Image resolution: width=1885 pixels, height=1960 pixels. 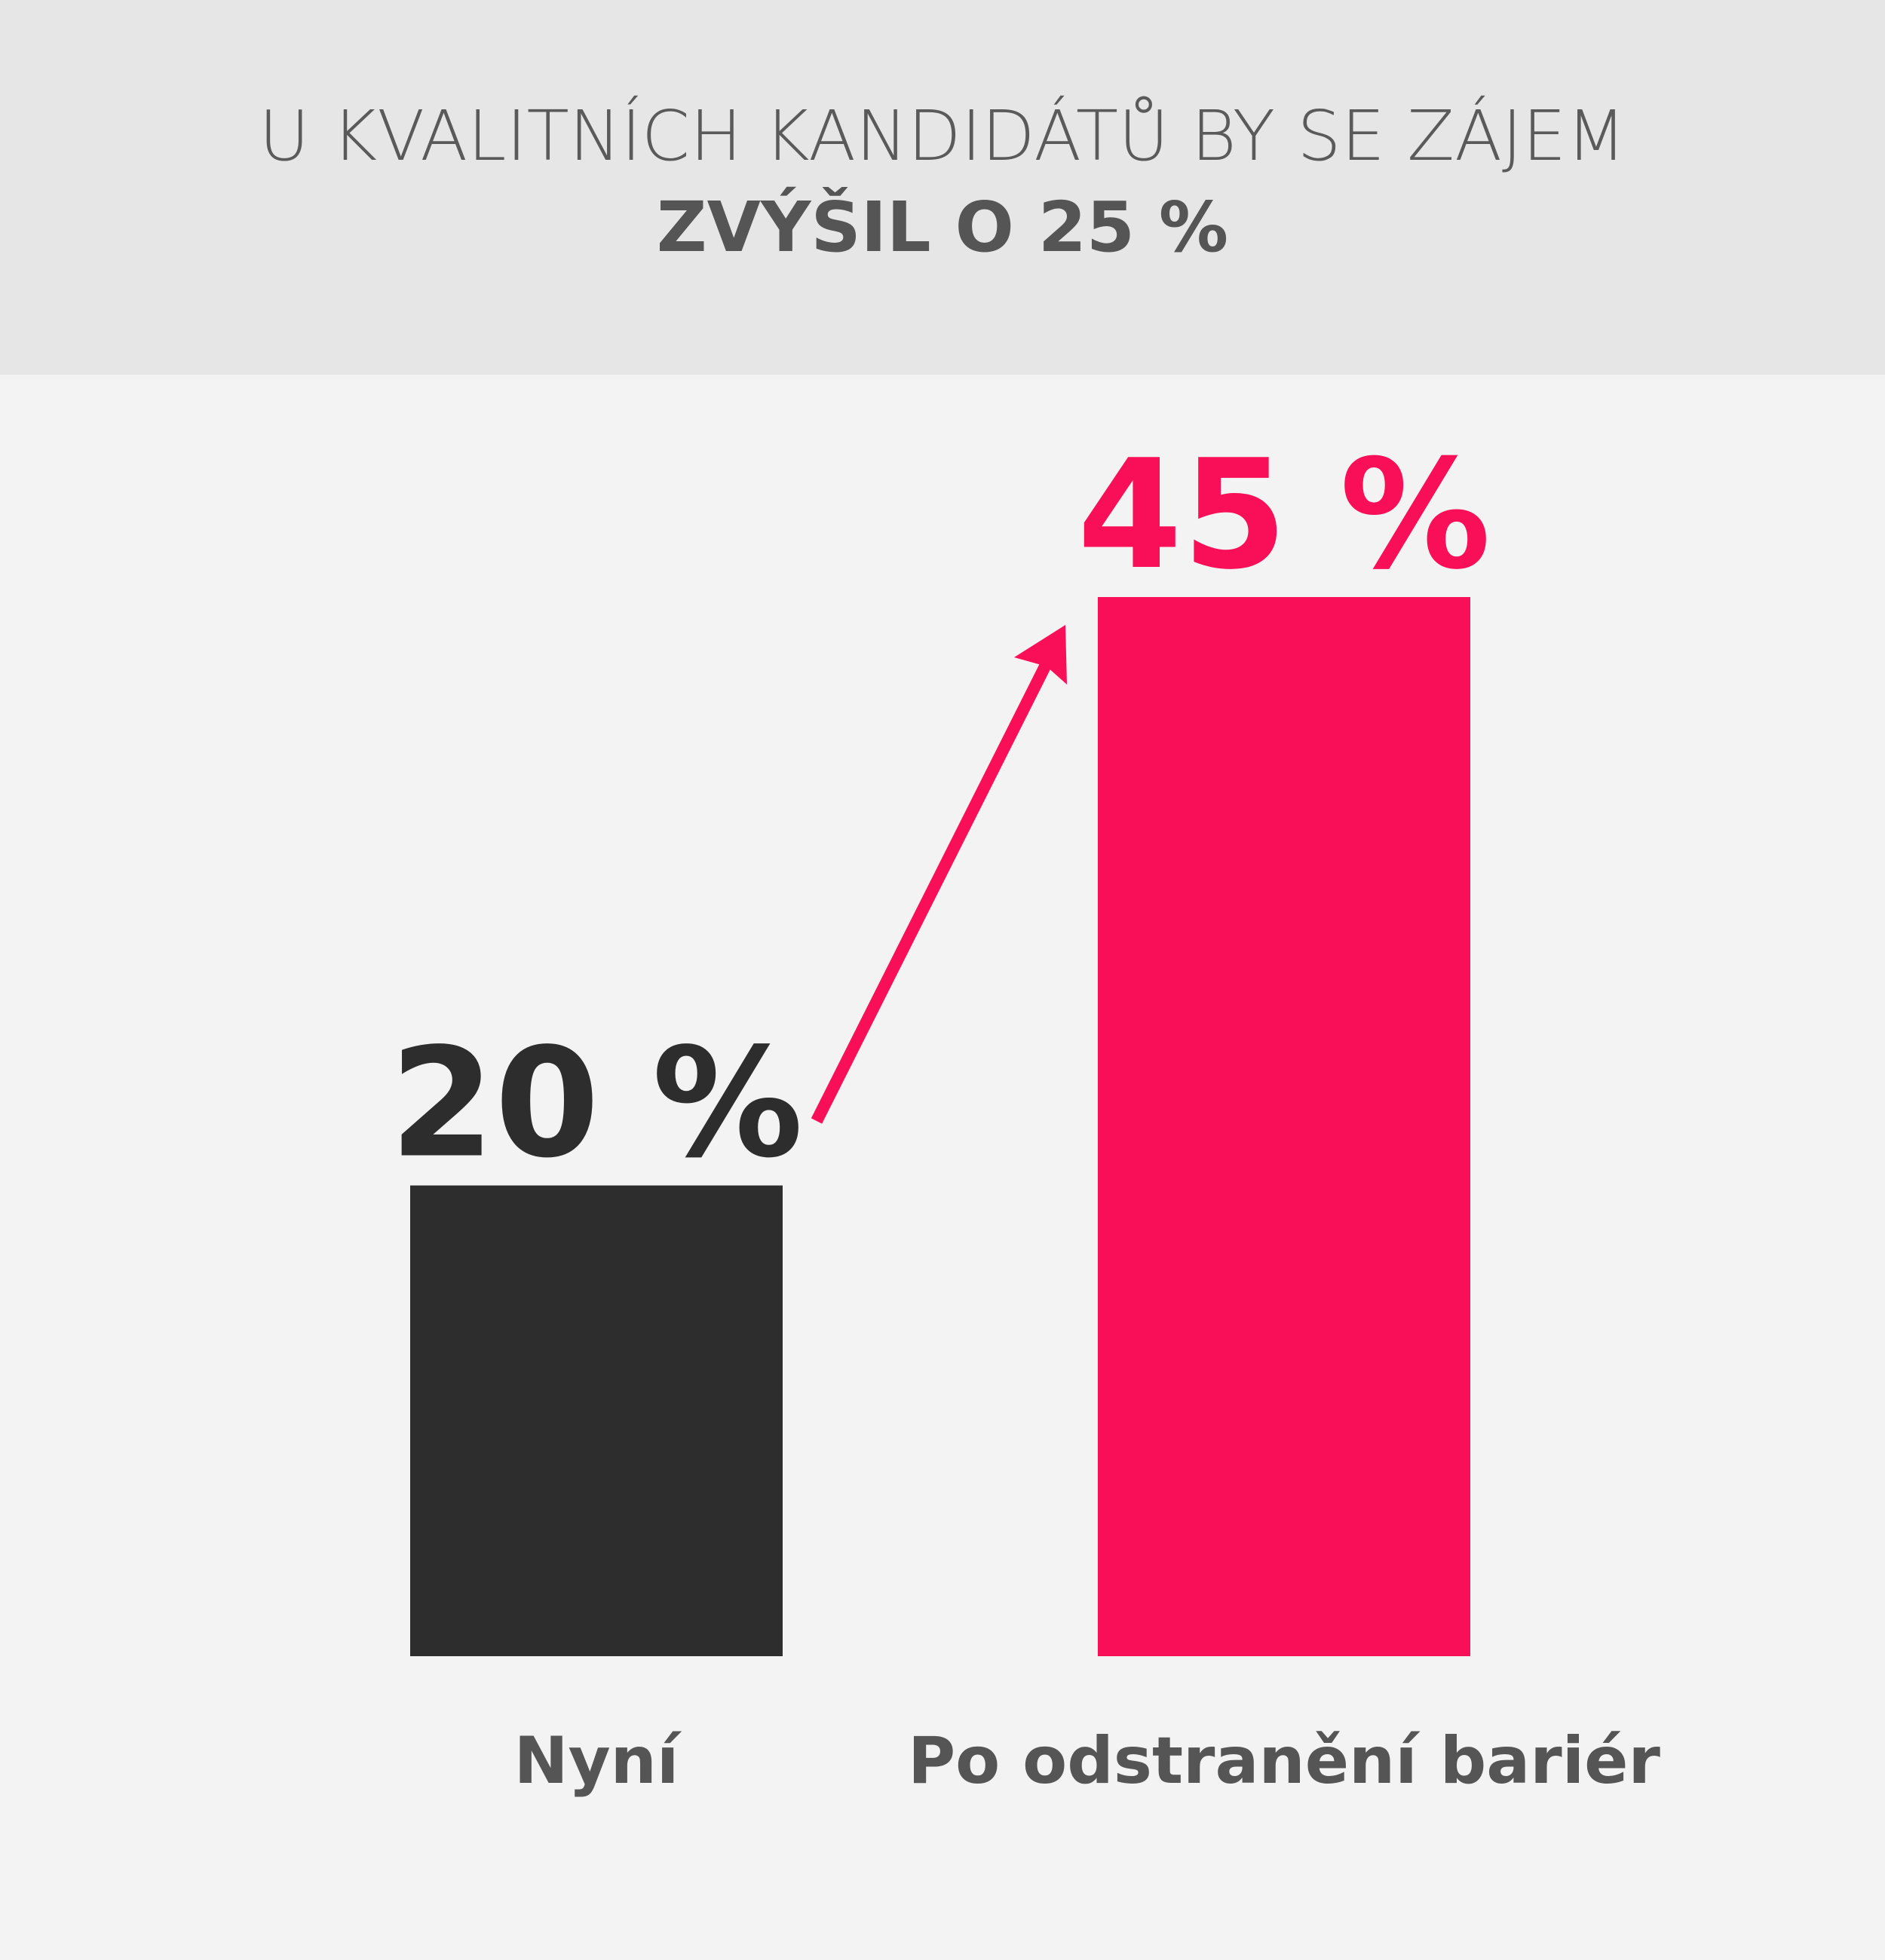 I want to click on arrow, so click(x=939, y=874).